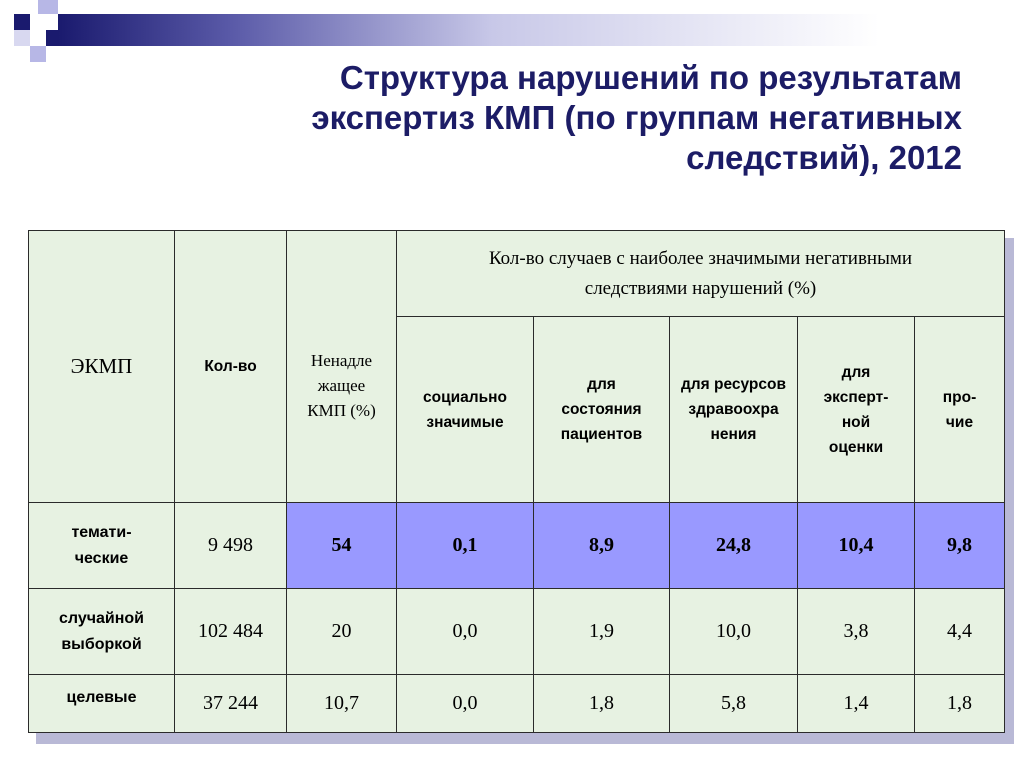 This screenshot has width=1024, height=768. Describe the element at coordinates (601, 703) in the screenshot. I see `cell-patients: 1,8` at that location.